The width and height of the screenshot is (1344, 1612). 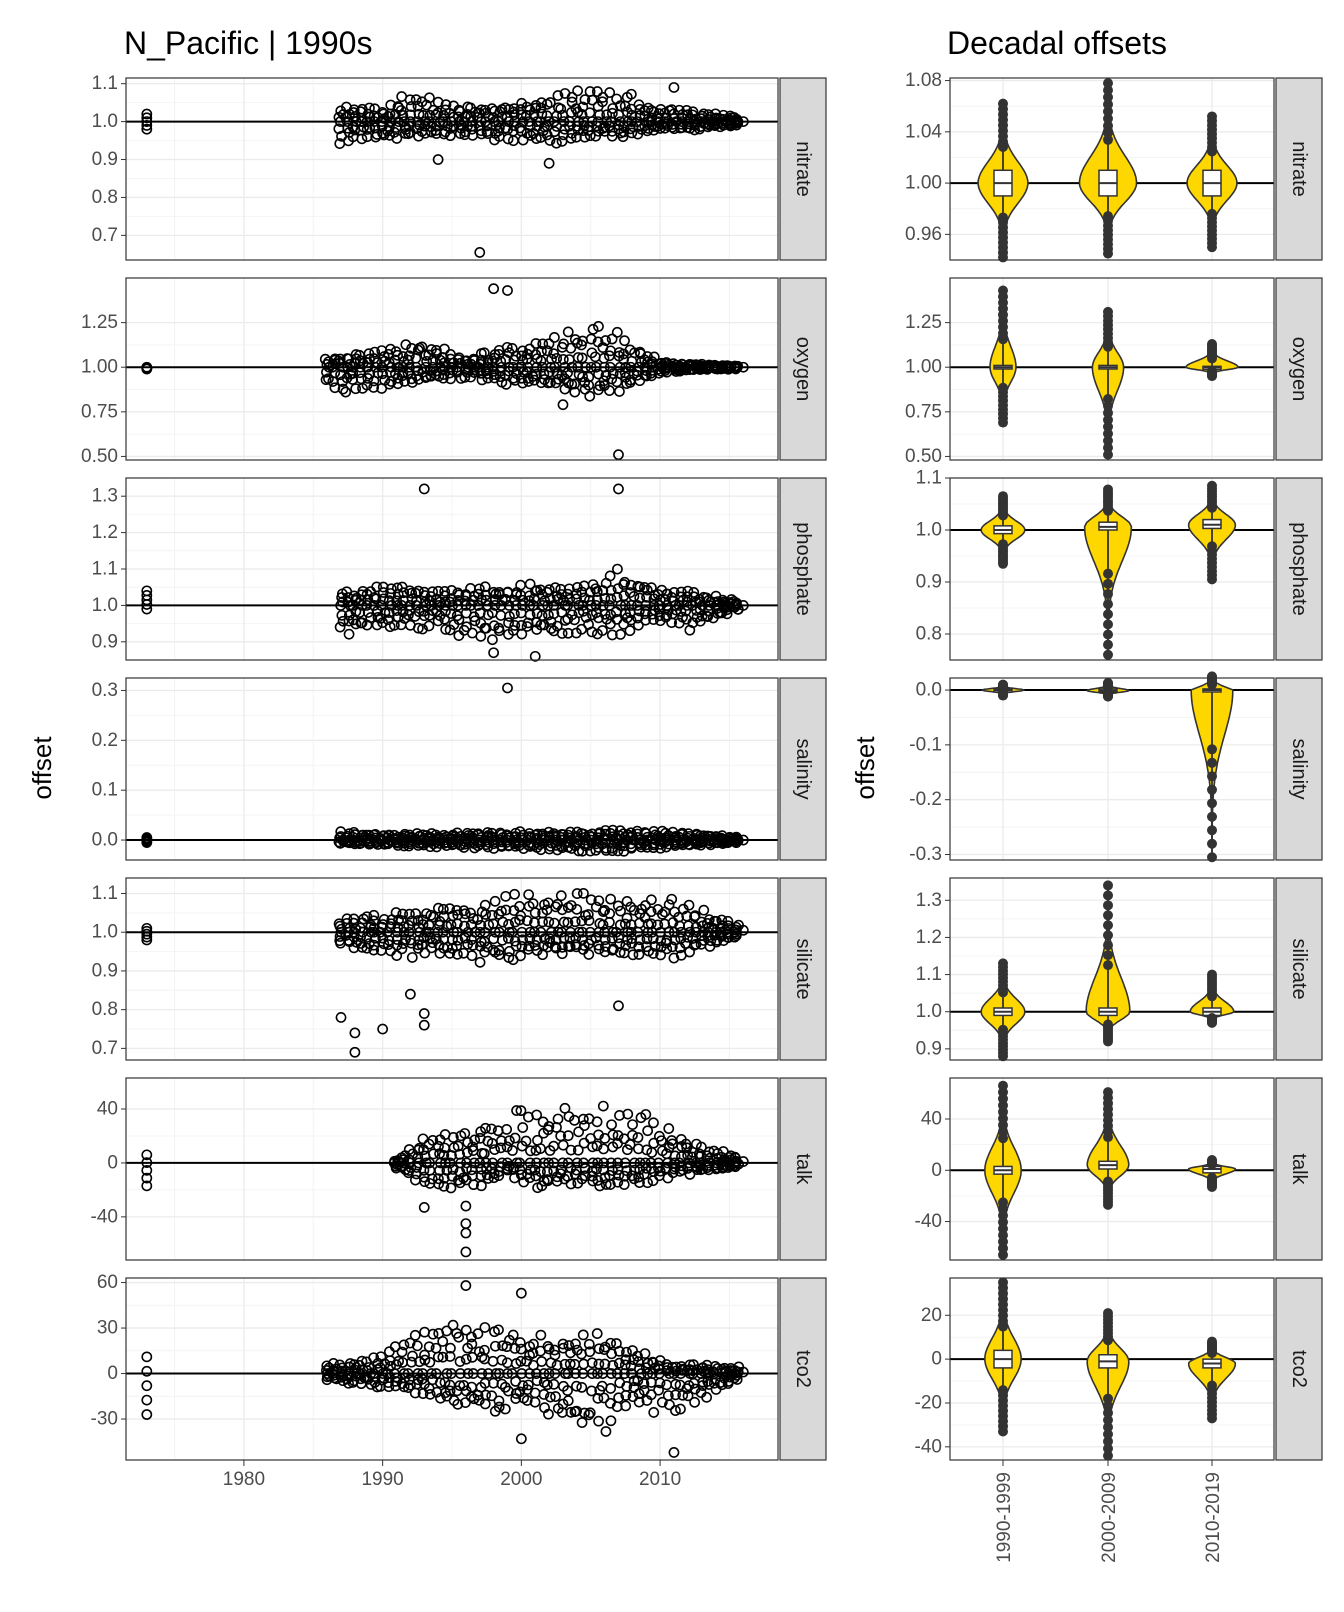 I want to click on left-talk-y-tick-label: 0, so click(x=112, y=1162).